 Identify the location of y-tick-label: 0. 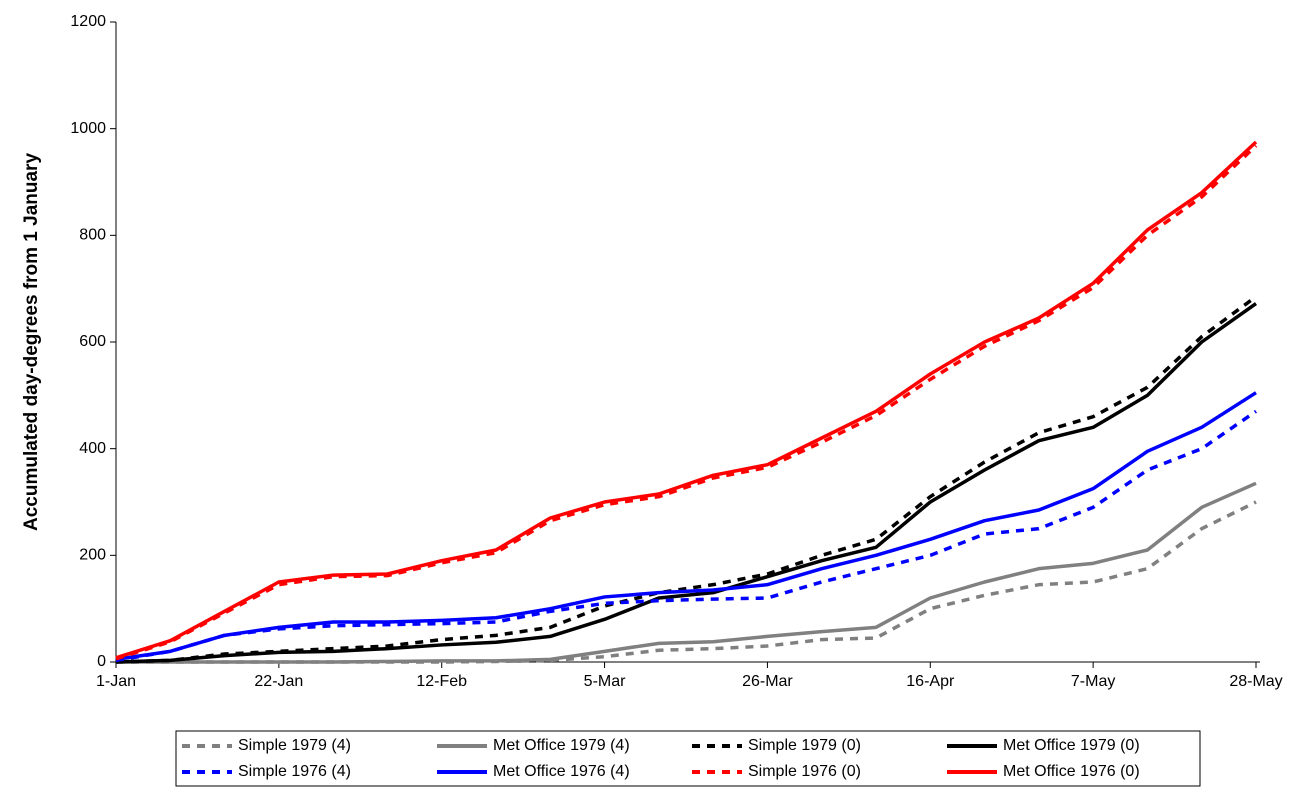
(101, 661).